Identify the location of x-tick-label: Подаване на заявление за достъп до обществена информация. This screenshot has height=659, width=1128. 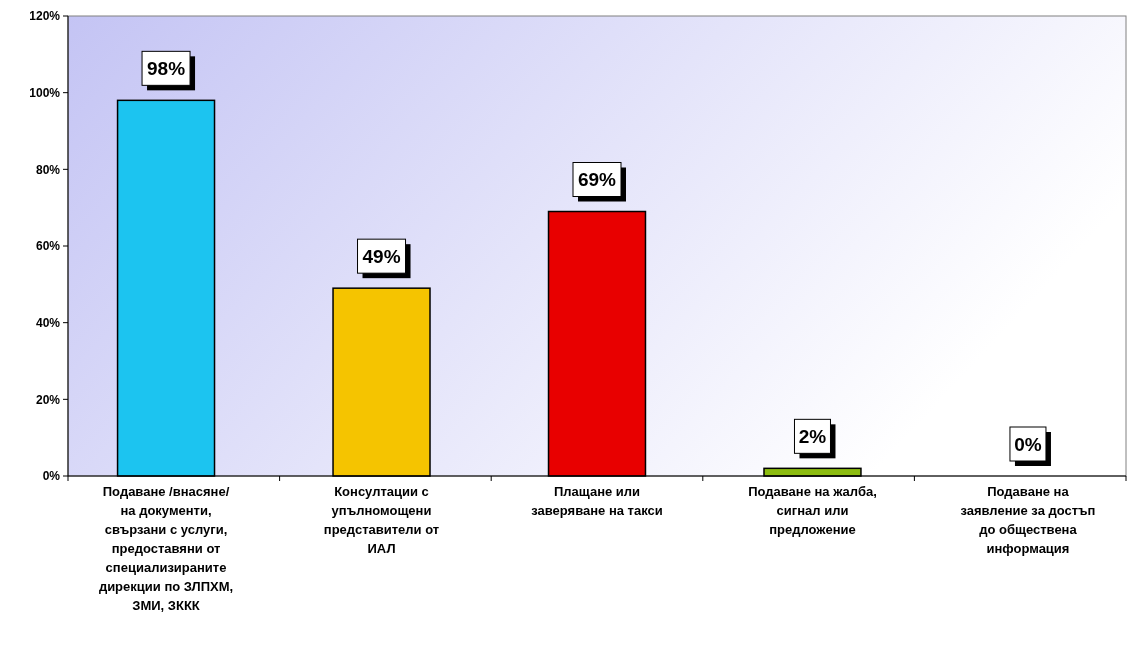
(1028, 520).